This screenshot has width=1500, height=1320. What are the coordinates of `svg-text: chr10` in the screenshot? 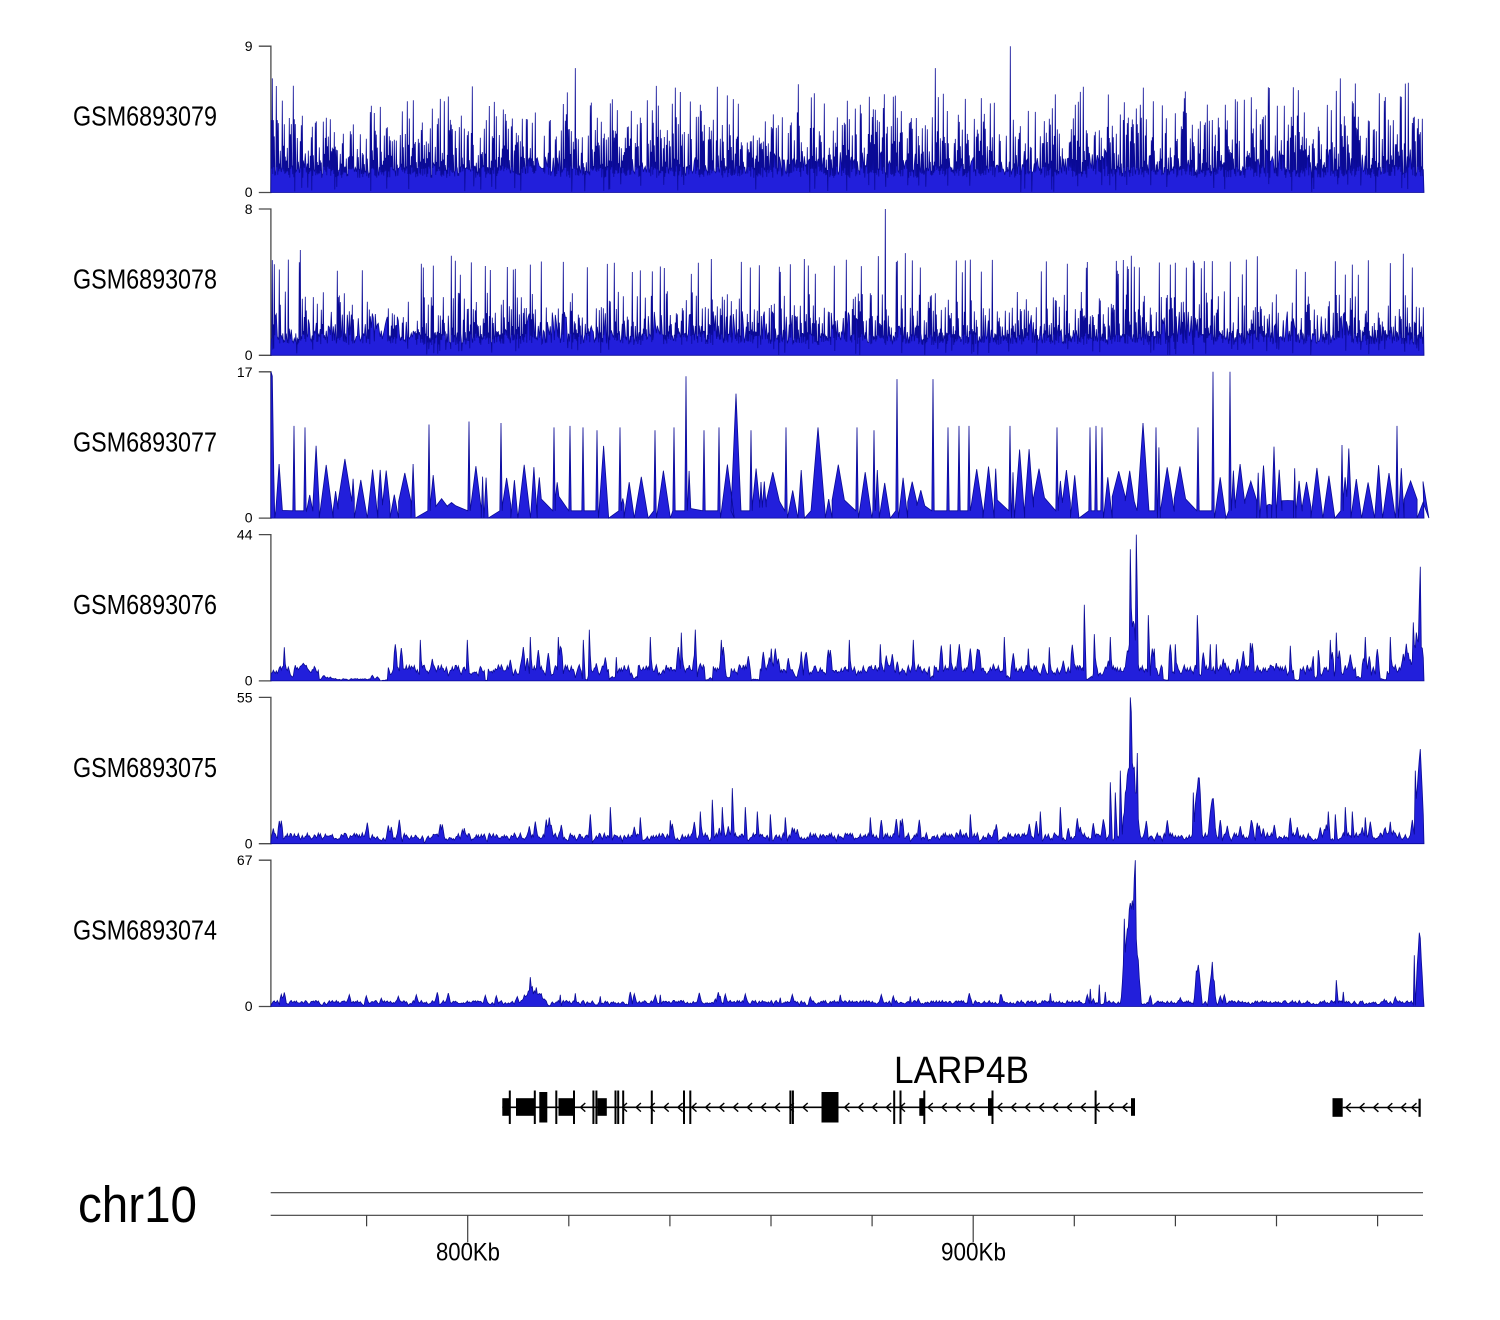 It's located at (137, 1204).